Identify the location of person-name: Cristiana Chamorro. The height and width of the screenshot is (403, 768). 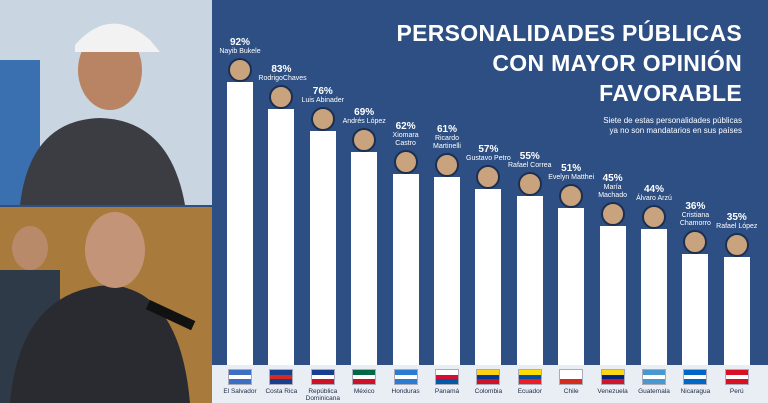
(695, 220).